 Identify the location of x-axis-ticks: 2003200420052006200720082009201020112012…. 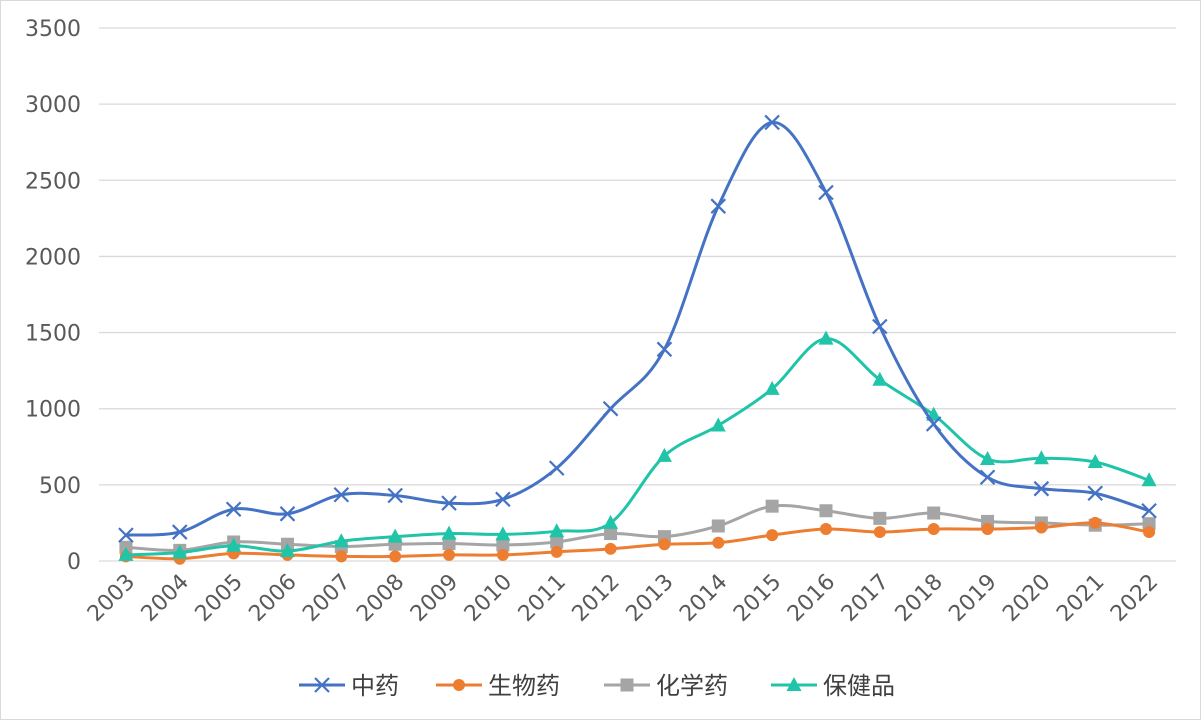
(623, 598).